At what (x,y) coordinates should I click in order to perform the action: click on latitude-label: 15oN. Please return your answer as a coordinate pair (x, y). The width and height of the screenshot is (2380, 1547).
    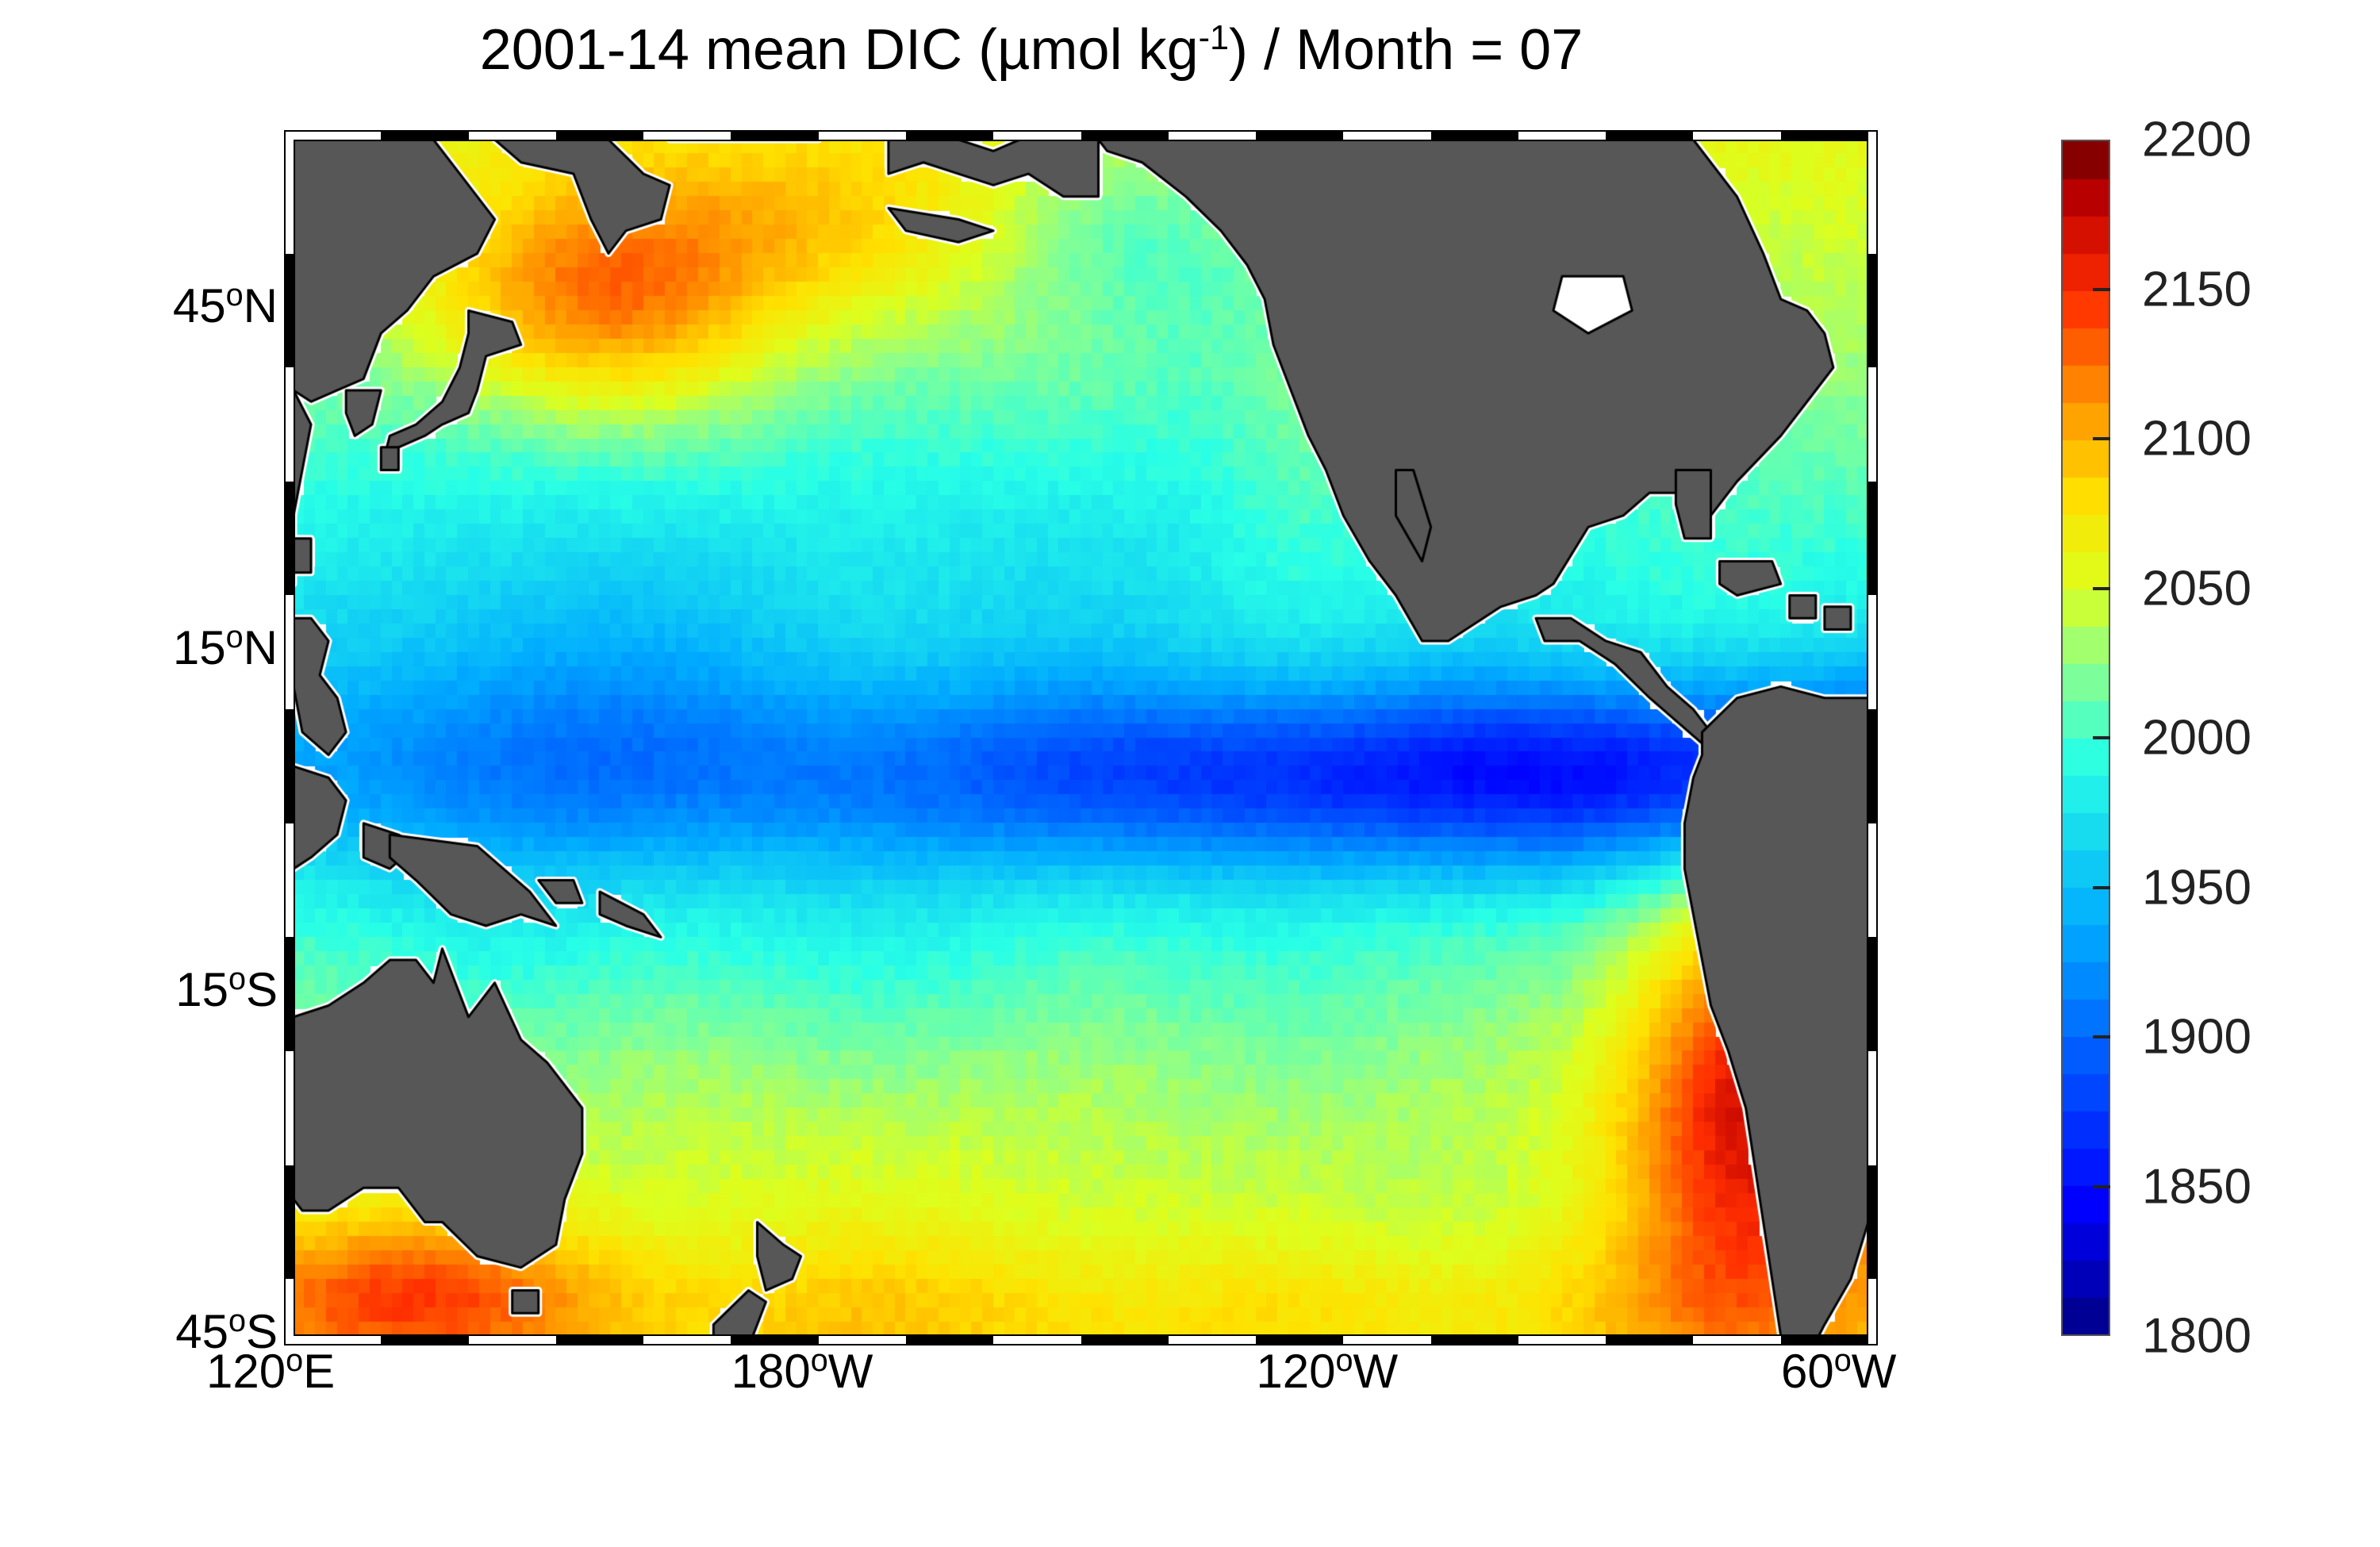
    Looking at the image, I should click on (186, 647).